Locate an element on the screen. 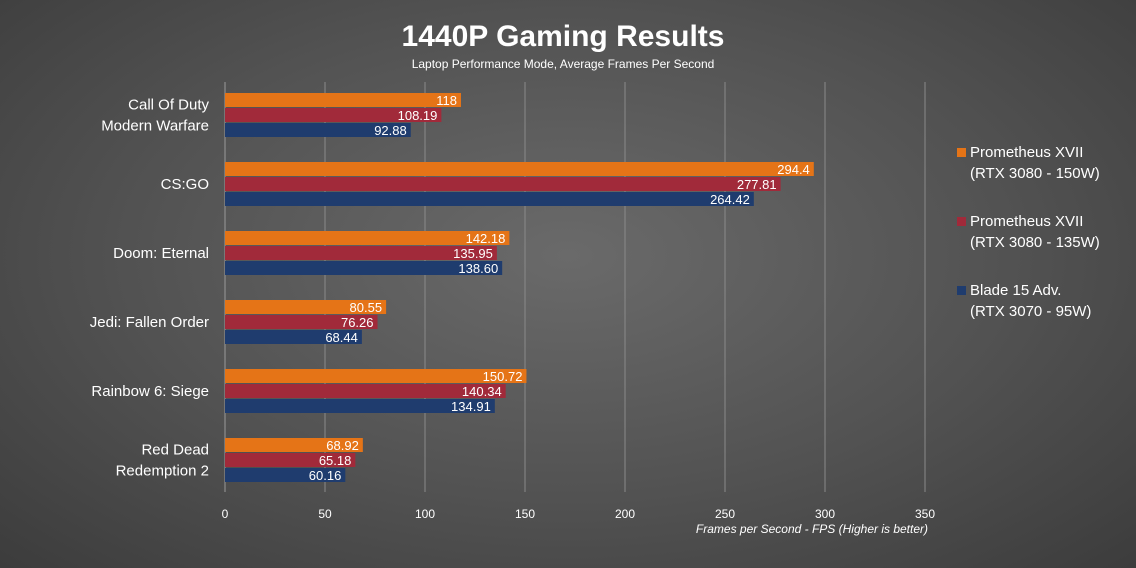 The image size is (1136, 568). x-tick-label: 300 is located at coordinates (825, 514).